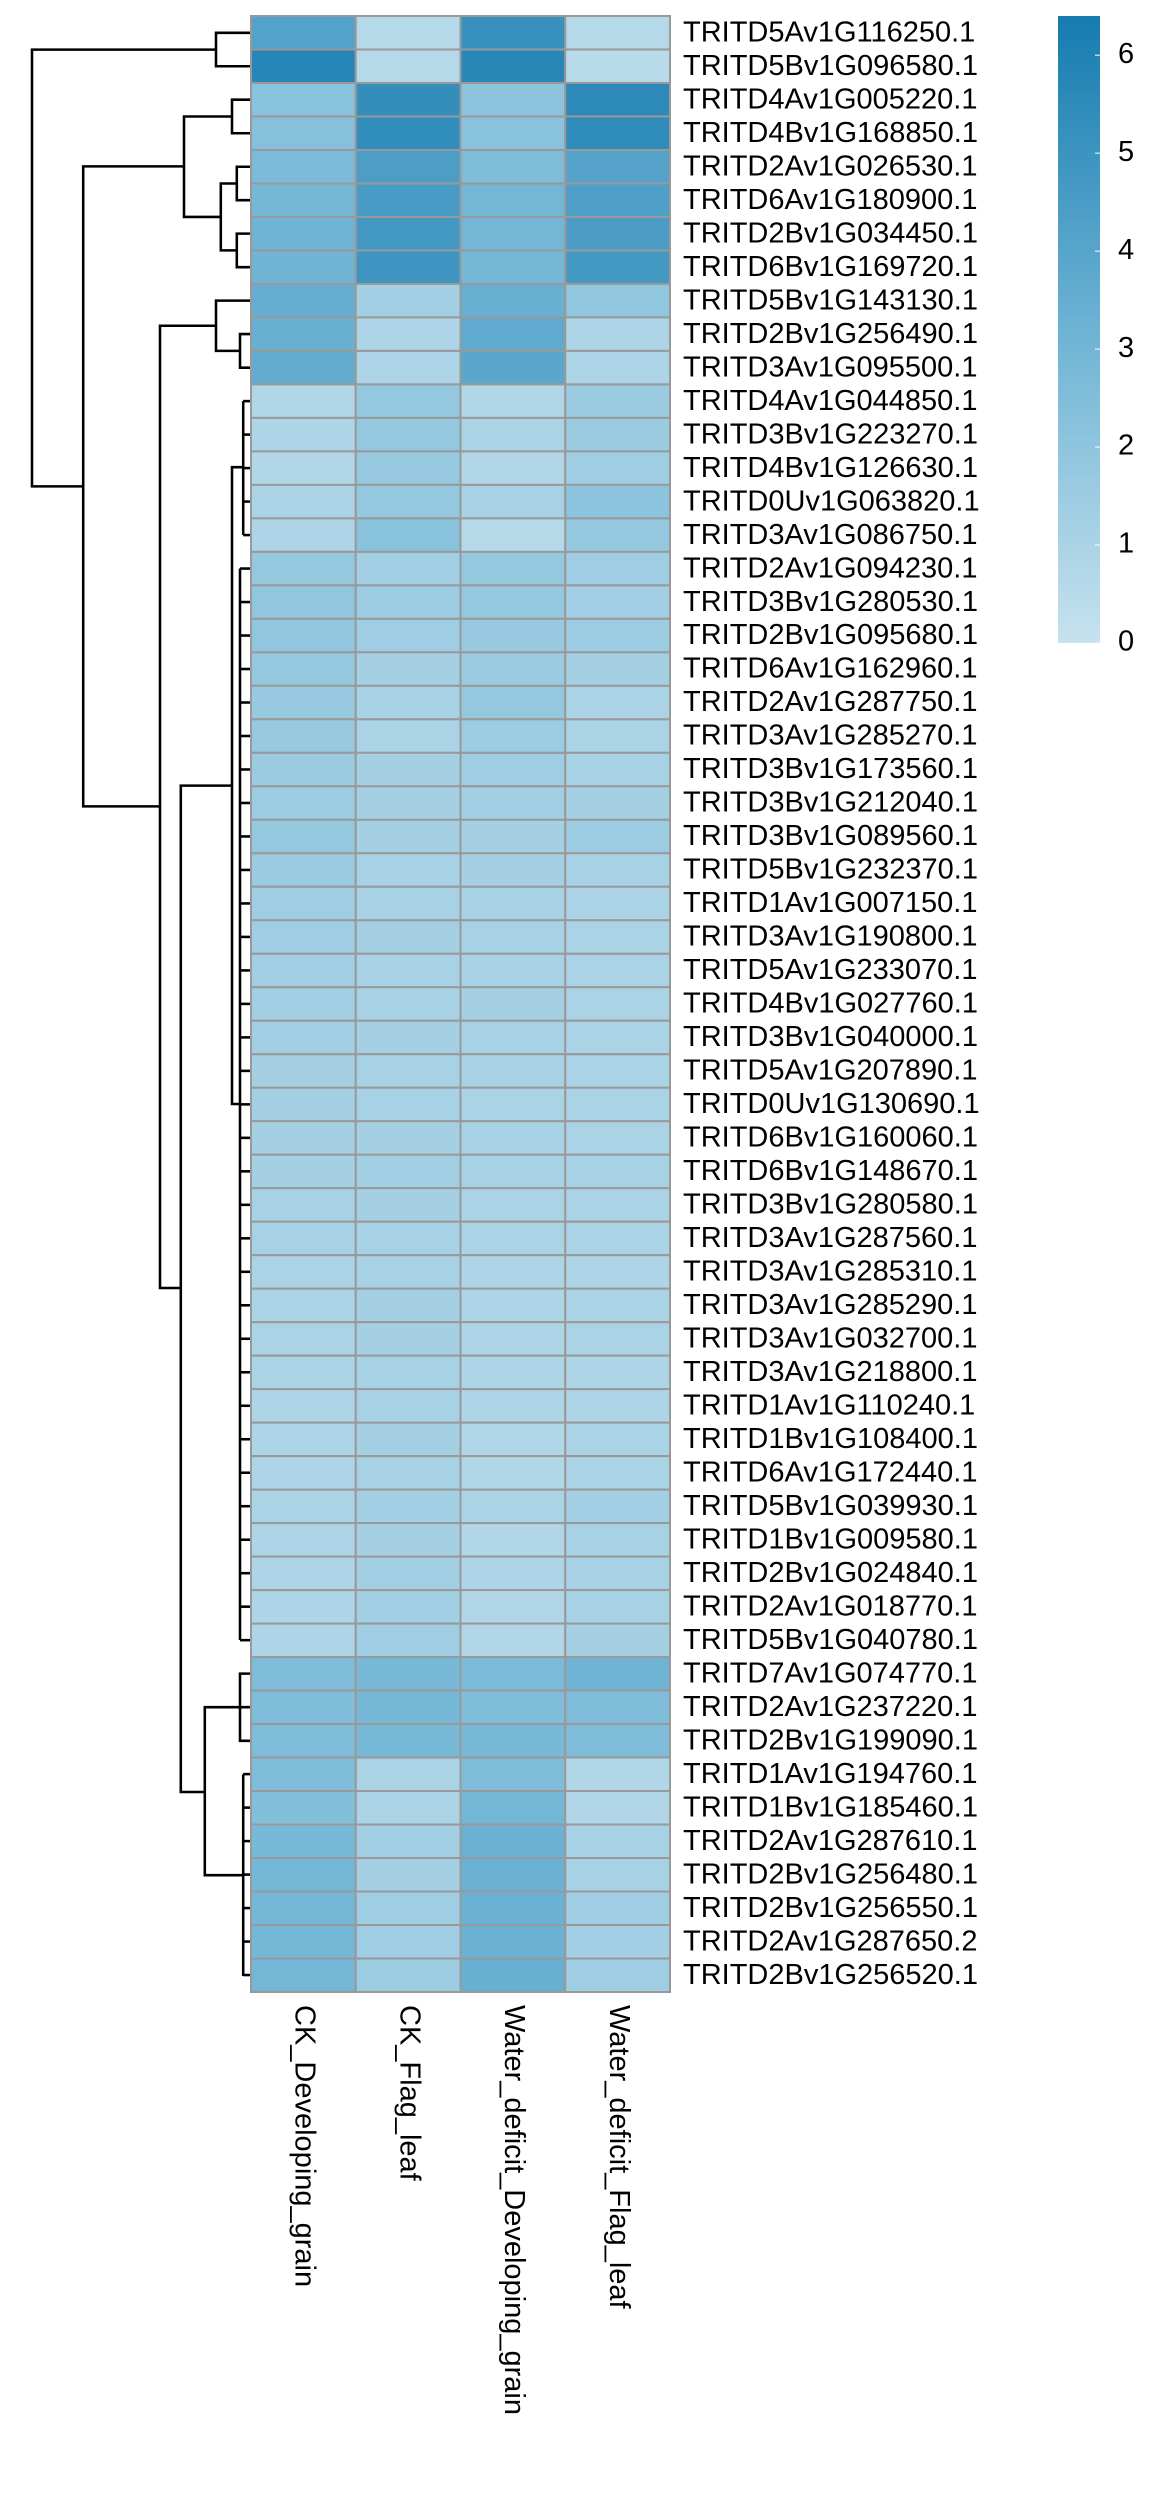 This screenshot has height=2498, width=1172. I want to click on row-label: TRITD5Bv1G040780.1, so click(830, 1640).